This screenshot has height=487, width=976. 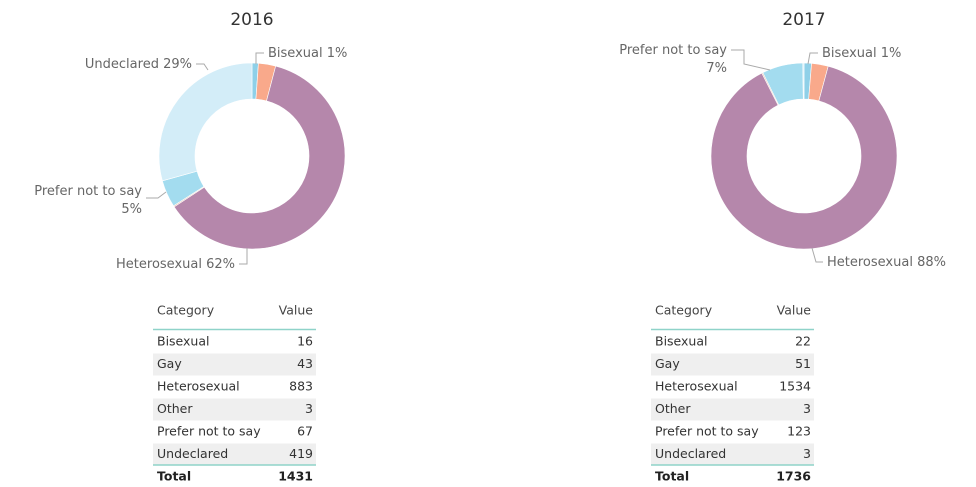 I want to click on table-total: 1736, so click(x=793, y=476).